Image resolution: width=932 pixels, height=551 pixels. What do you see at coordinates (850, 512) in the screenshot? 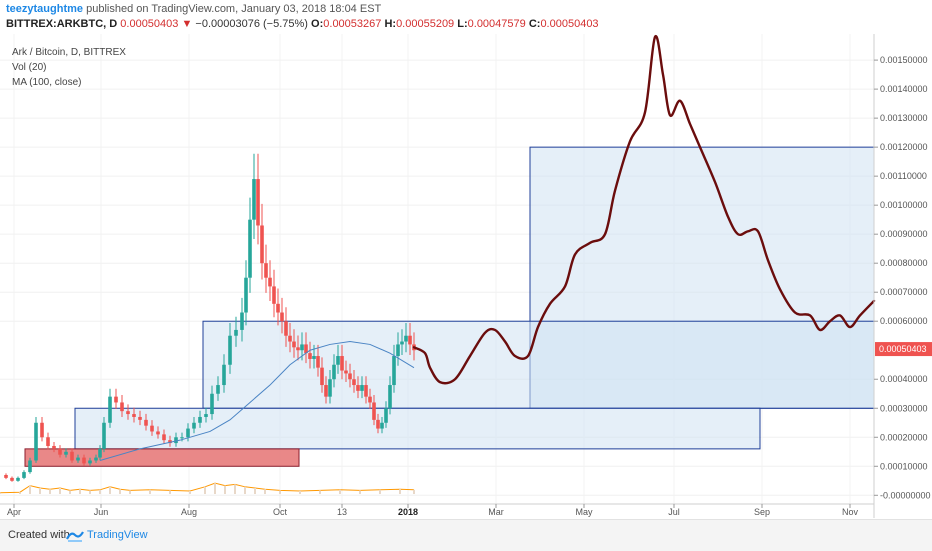
I see `time-tick-label: Nov` at bounding box center [850, 512].